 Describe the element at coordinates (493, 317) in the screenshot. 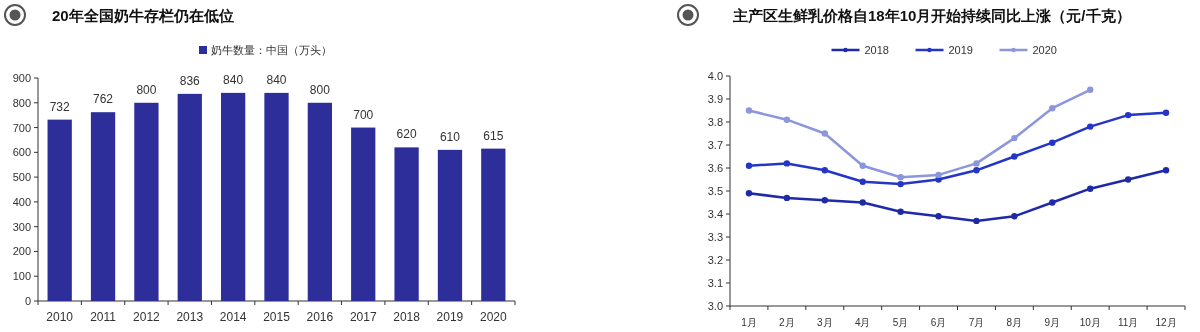

I see `x-tick-label: 2020` at that location.